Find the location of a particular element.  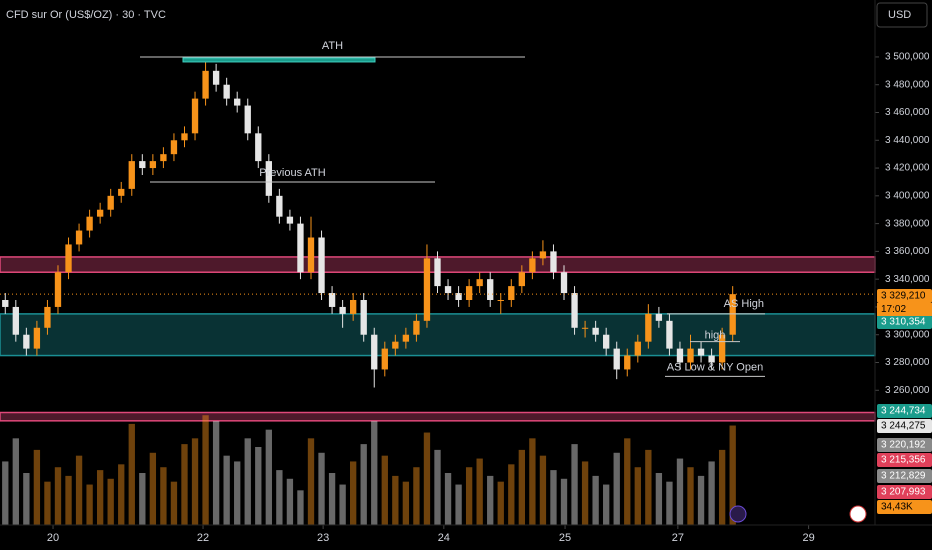

x-tick-label: 20 is located at coordinates (53, 538).